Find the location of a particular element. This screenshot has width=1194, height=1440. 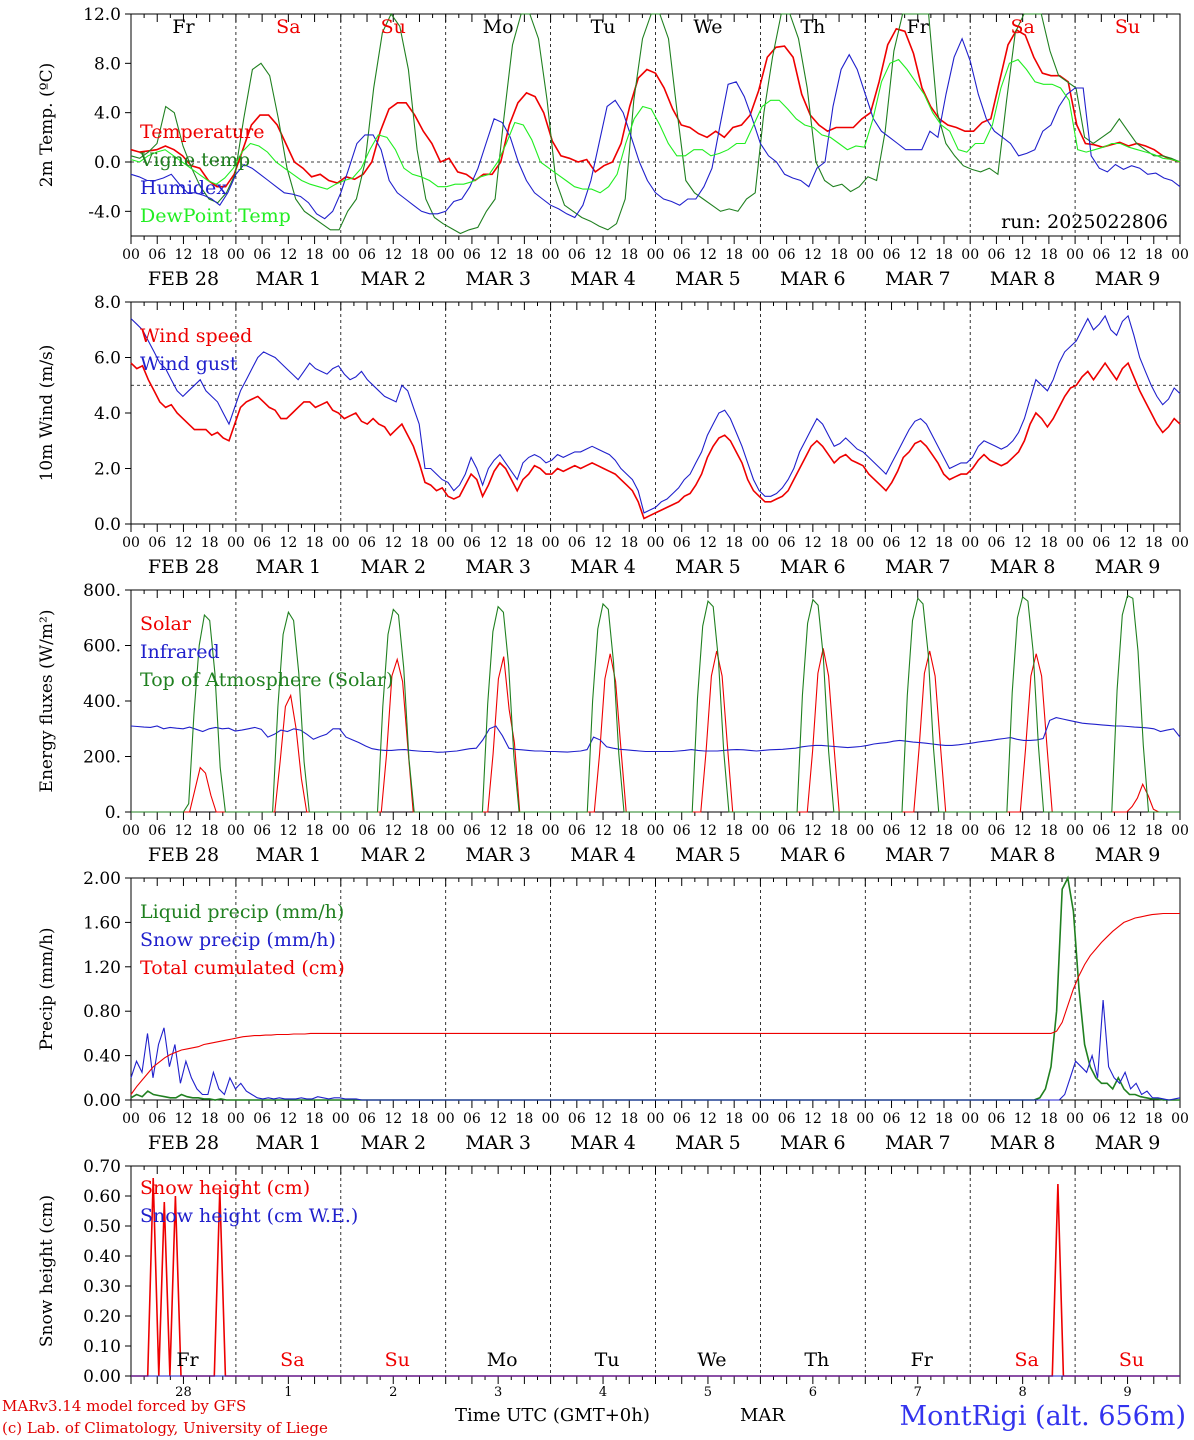

legend-entry: Infrared is located at coordinates (180, 652).